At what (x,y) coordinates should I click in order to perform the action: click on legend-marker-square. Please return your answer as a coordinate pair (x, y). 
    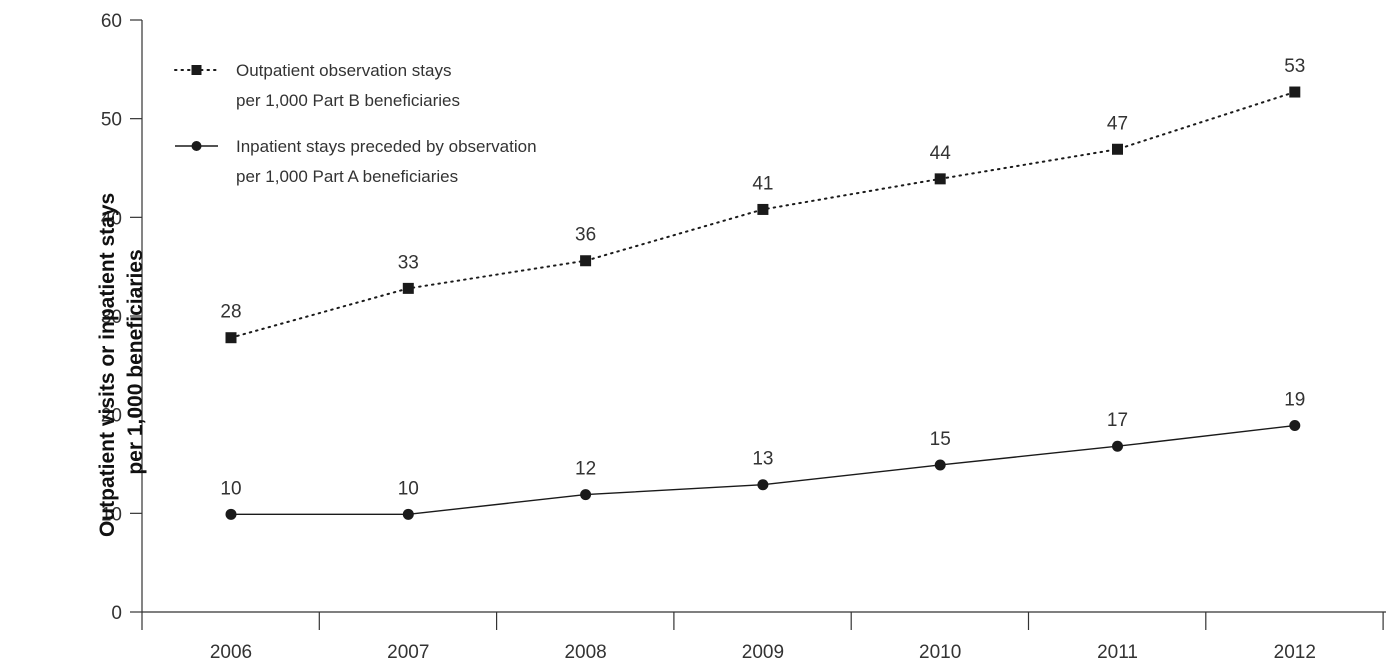
    Looking at the image, I should click on (197, 70).